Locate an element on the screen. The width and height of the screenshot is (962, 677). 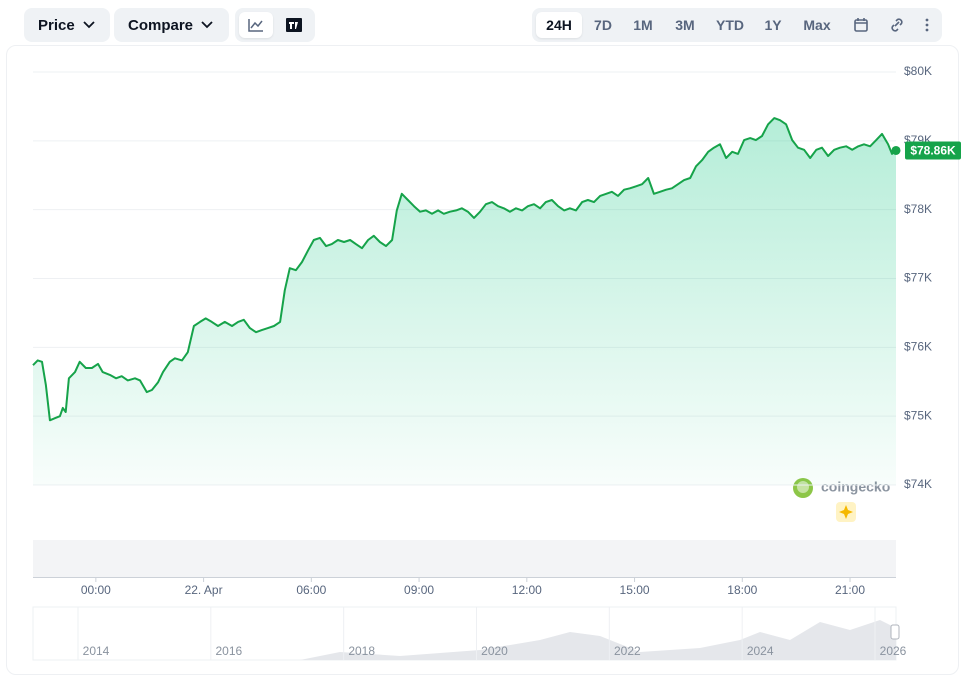
y-tick-label: $76K is located at coordinates (918, 347).